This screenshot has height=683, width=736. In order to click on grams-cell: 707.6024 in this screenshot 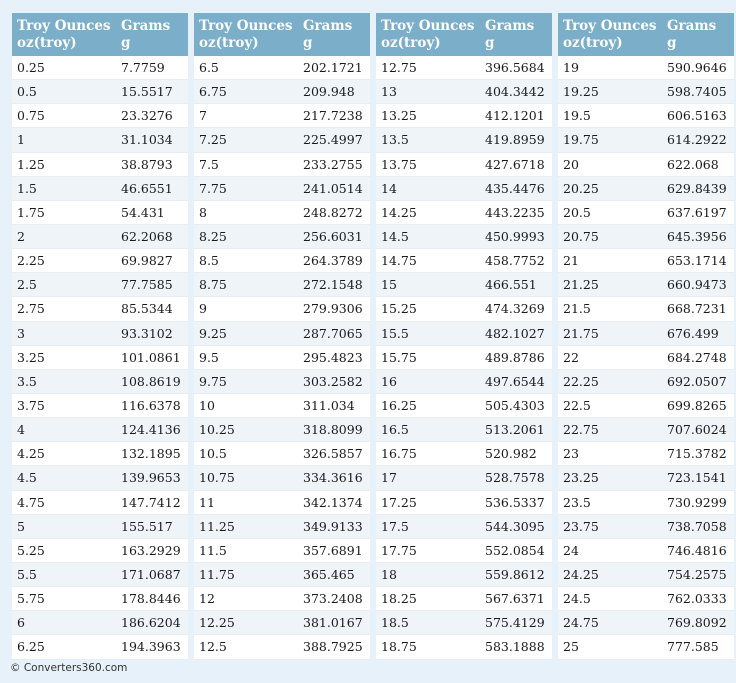, I will do `click(697, 430)`.